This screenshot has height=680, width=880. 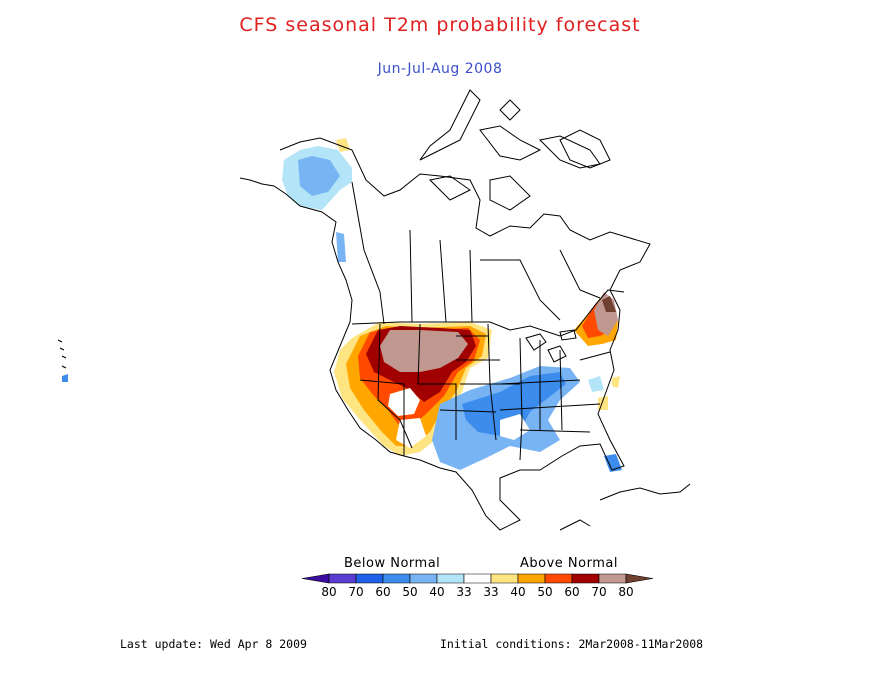 What do you see at coordinates (213, 644) in the screenshot?
I see `last-update-text: Last update: Wed Apr 8 2009` at bounding box center [213, 644].